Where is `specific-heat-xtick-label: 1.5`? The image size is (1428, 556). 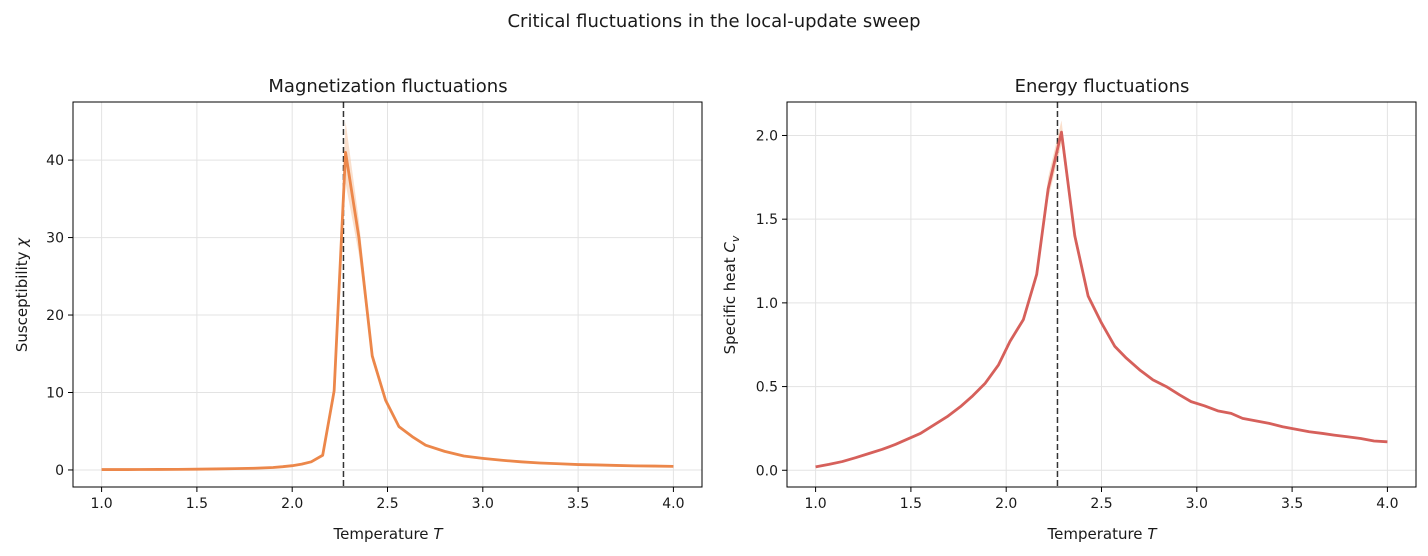
specific-heat-xtick-label: 1.5 is located at coordinates (911, 504).